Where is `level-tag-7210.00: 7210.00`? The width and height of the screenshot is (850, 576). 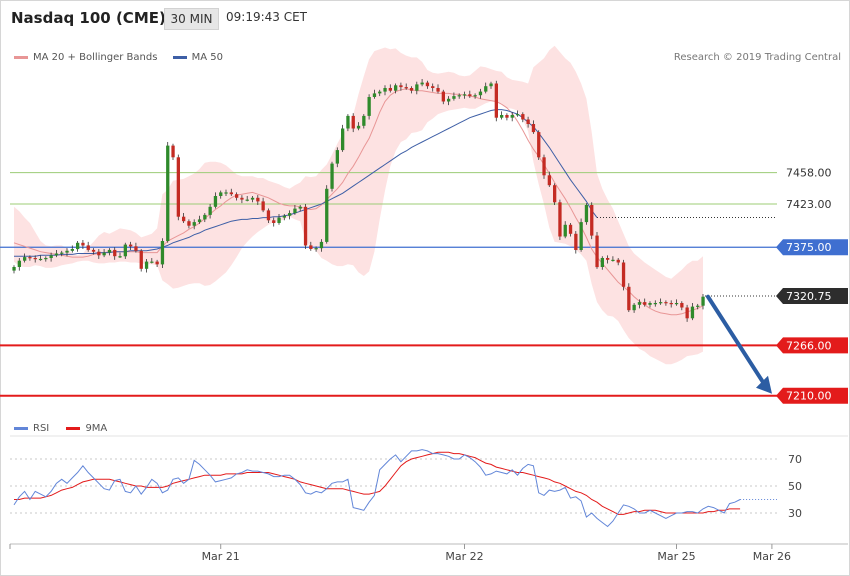 level-tag-7210.00: 7210.00 is located at coordinates (812, 395).